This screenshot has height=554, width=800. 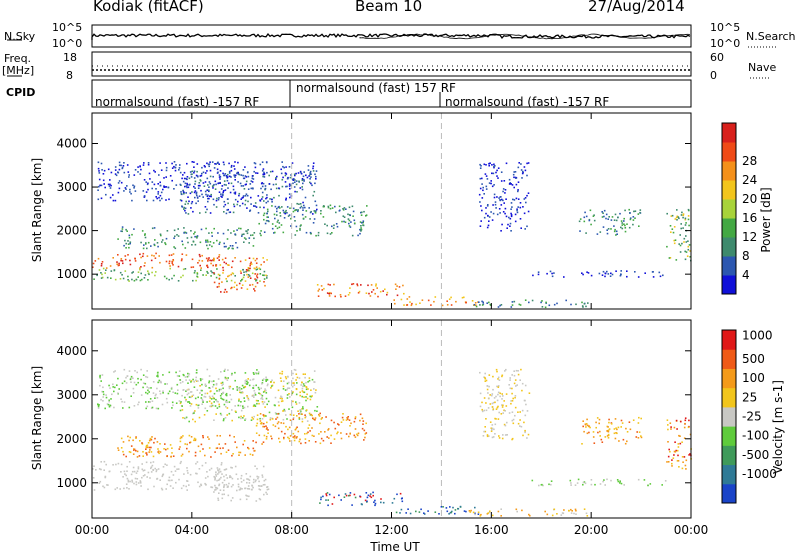 What do you see at coordinates (691, 530) in the screenshot?
I see `x-tick-label: 00:00` at bounding box center [691, 530].